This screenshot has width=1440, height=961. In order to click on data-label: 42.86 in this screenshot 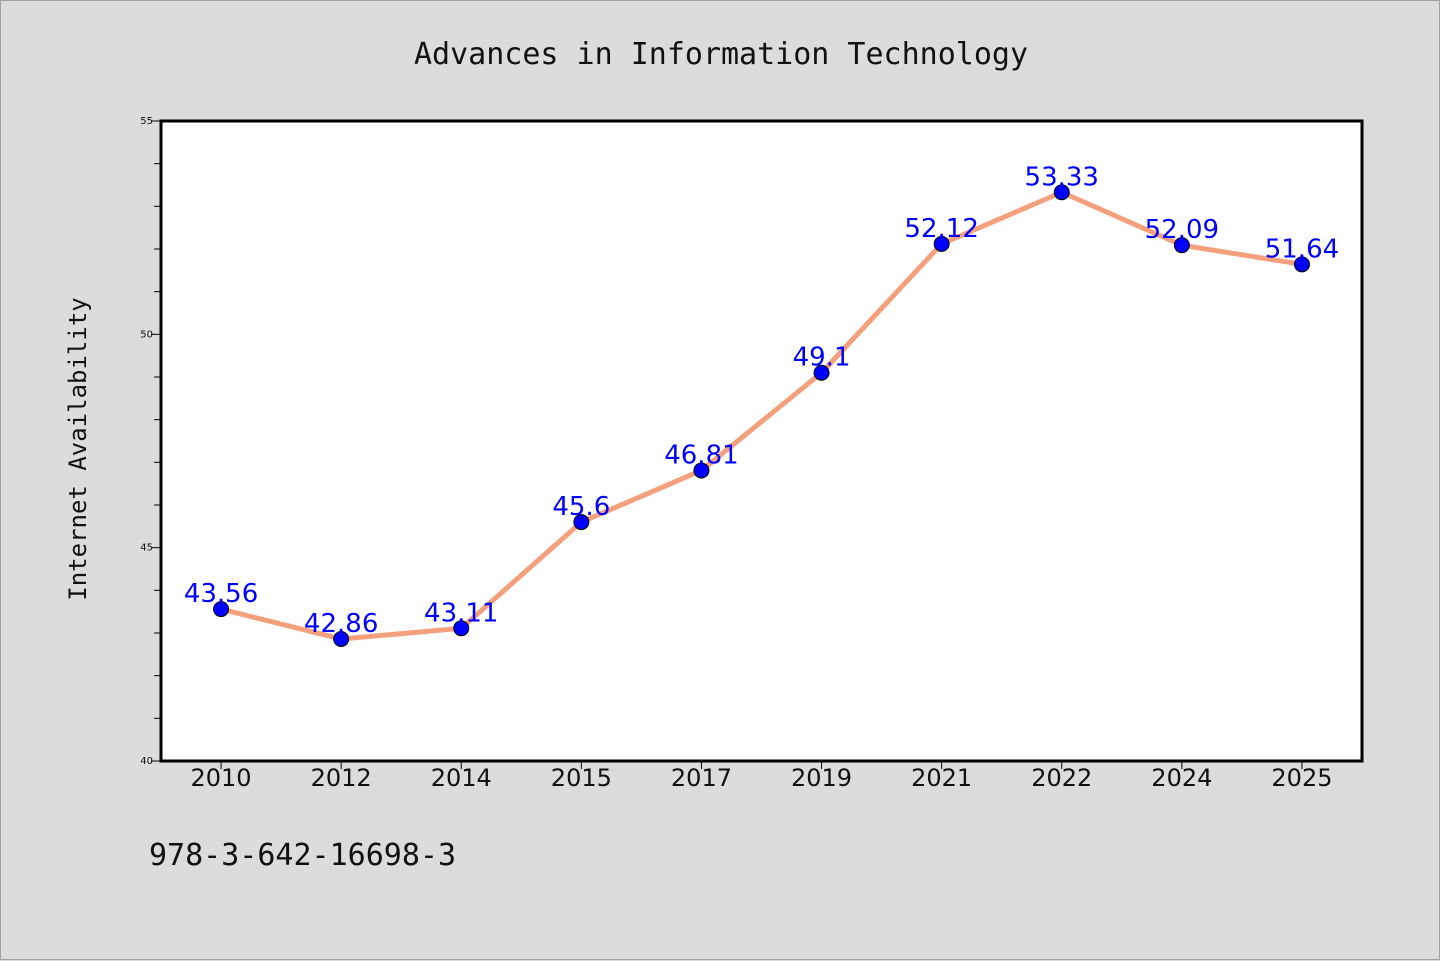, I will do `click(341, 624)`.